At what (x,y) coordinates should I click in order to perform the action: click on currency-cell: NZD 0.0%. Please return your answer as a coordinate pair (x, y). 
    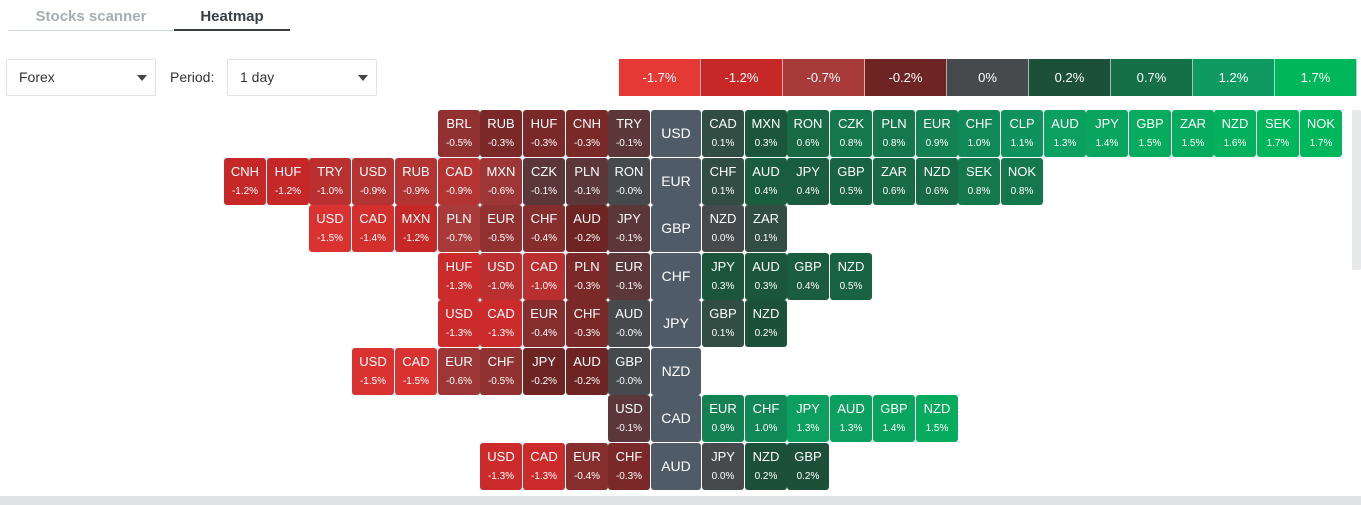
    Looking at the image, I should click on (723, 228).